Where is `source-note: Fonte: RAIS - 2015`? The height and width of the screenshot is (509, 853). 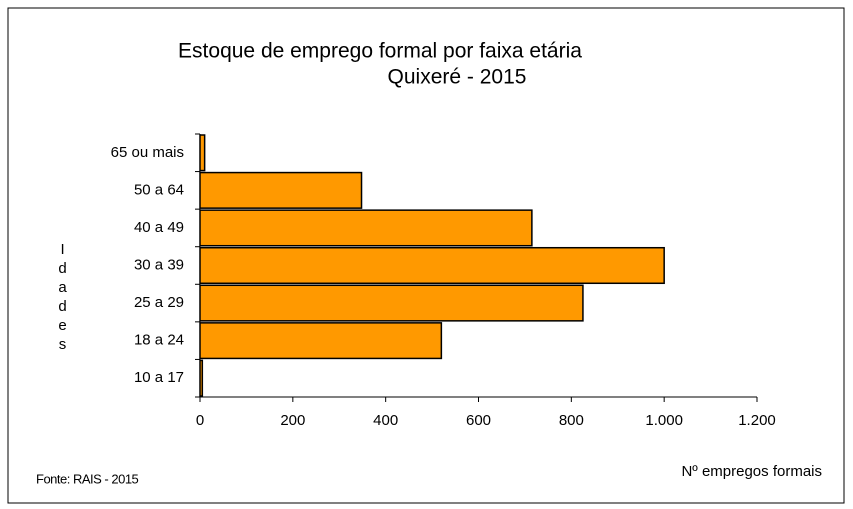 source-note: Fonte: RAIS - 2015 is located at coordinates (87, 478).